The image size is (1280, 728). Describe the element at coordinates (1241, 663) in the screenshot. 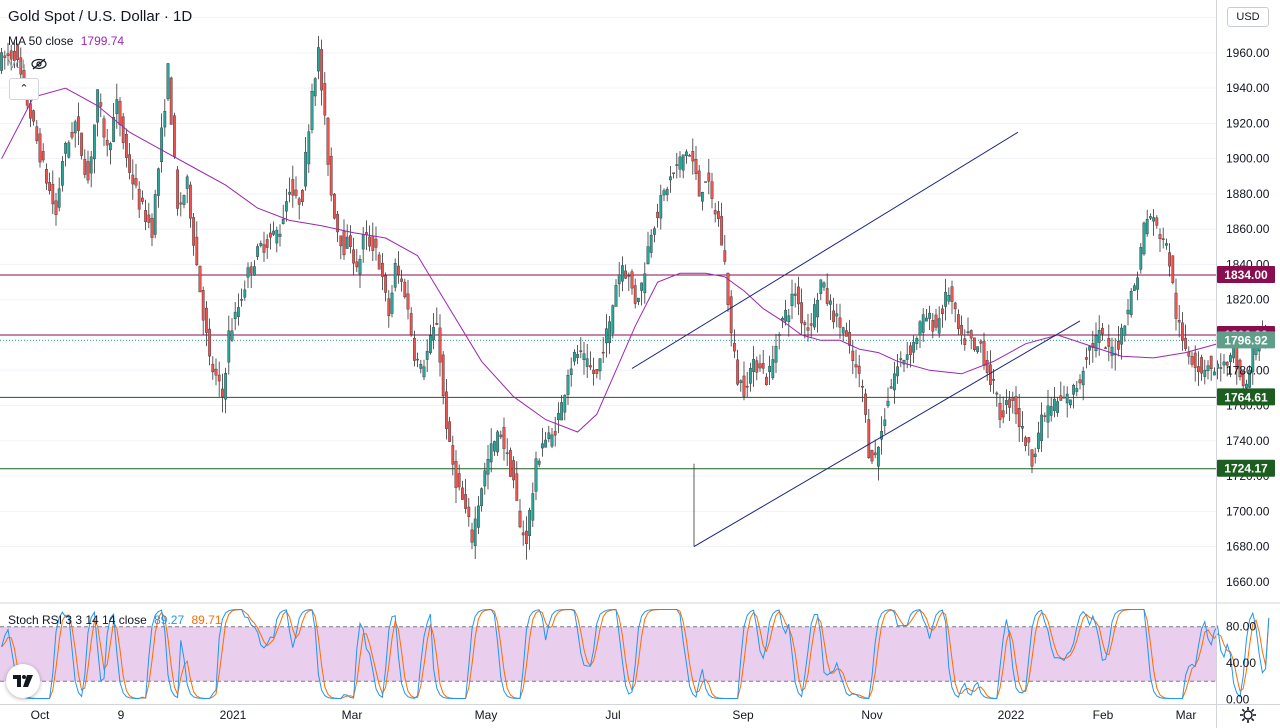

I see `stoch-tick-label: 40.00` at that location.